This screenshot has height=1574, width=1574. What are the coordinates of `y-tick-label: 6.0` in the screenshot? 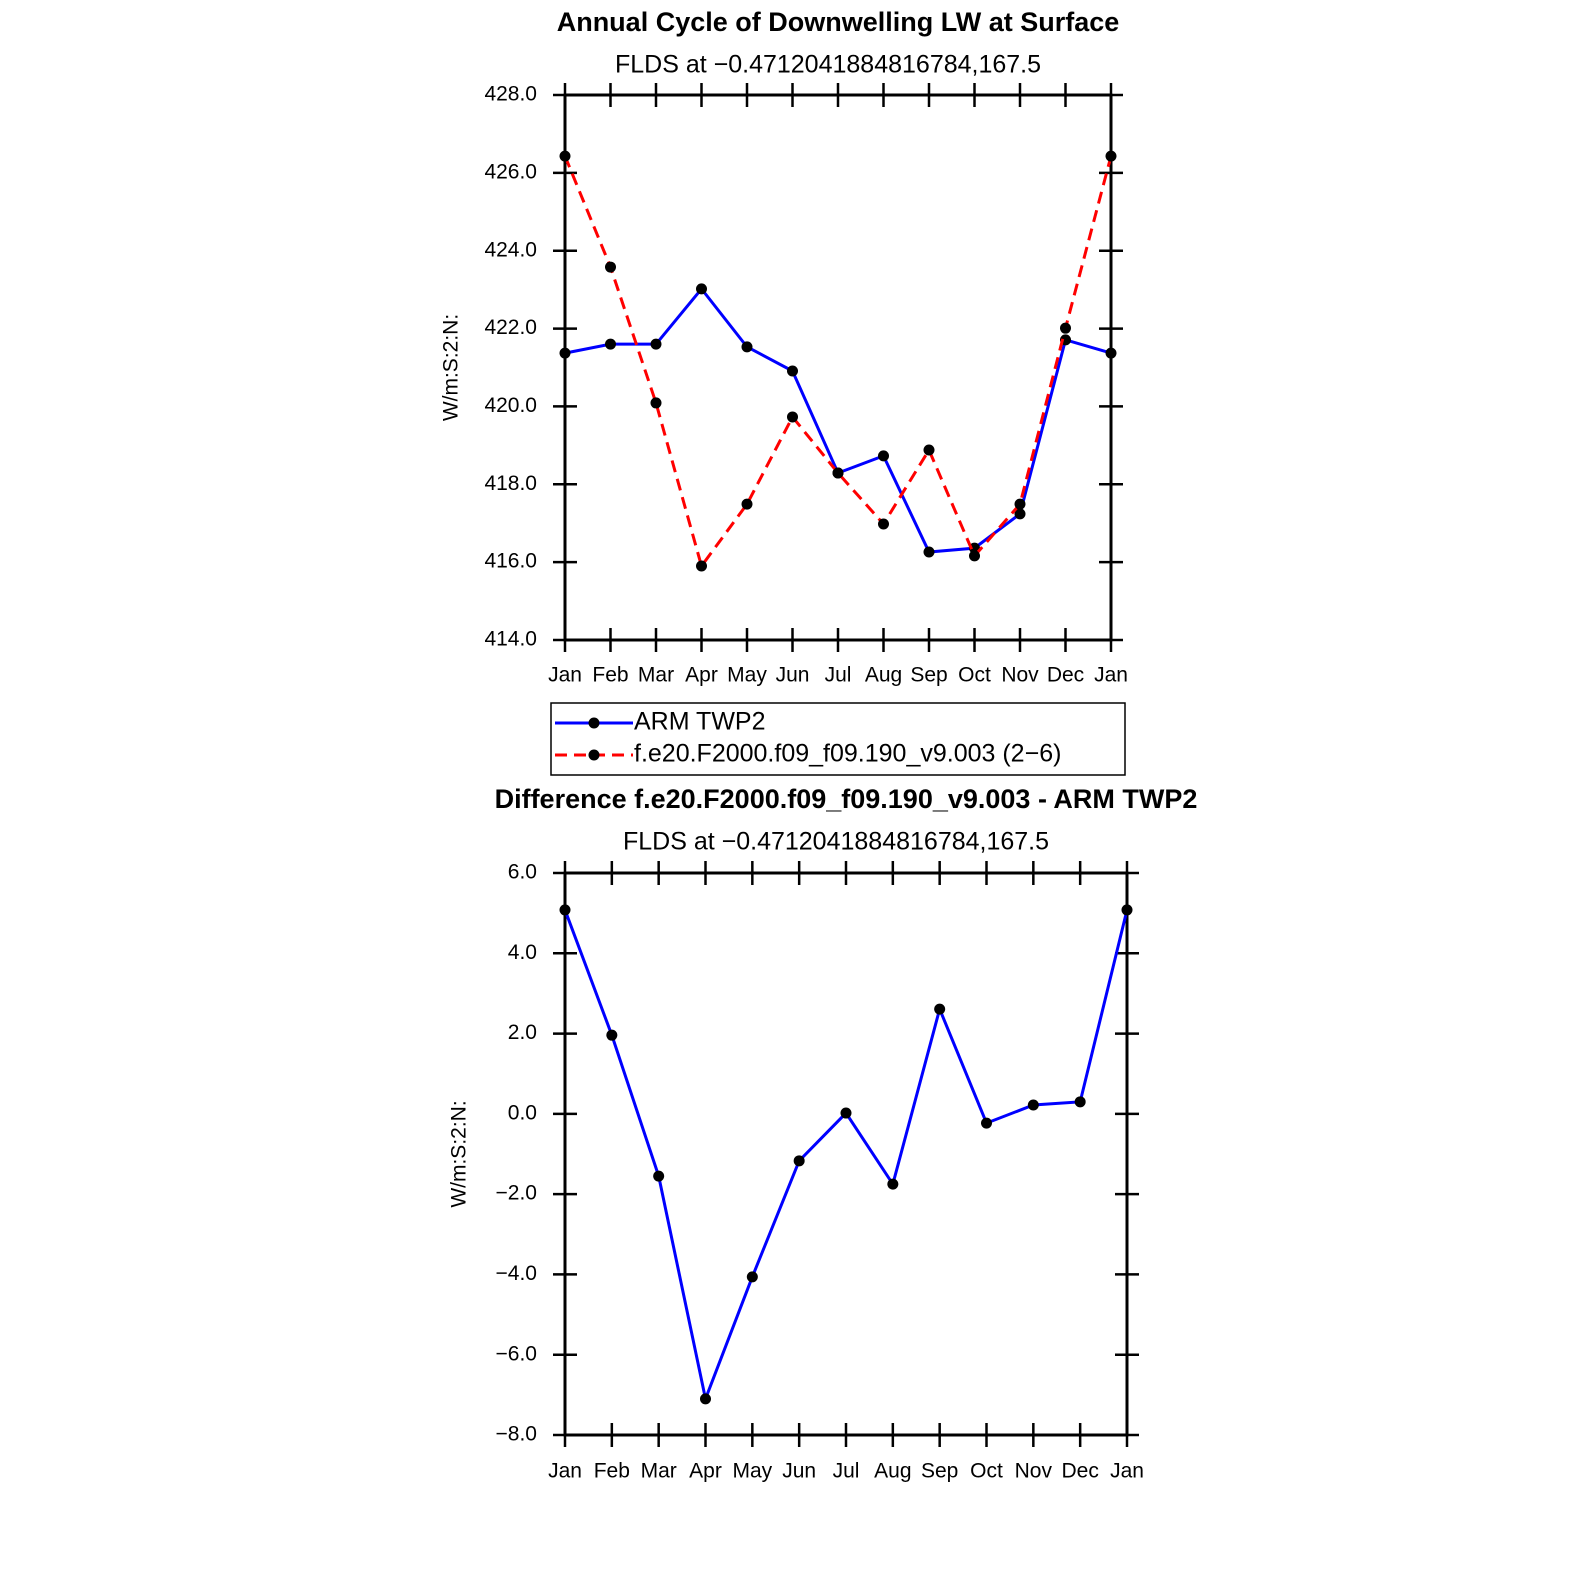 It's located at (522, 872).